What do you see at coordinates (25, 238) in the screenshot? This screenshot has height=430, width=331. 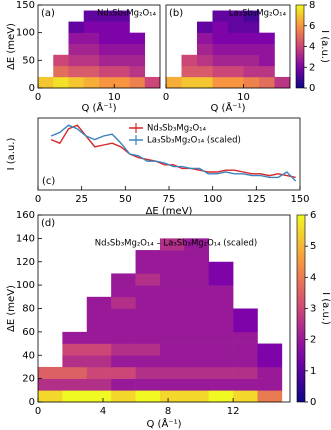 I see `y-tick-label: 140` at bounding box center [25, 238].